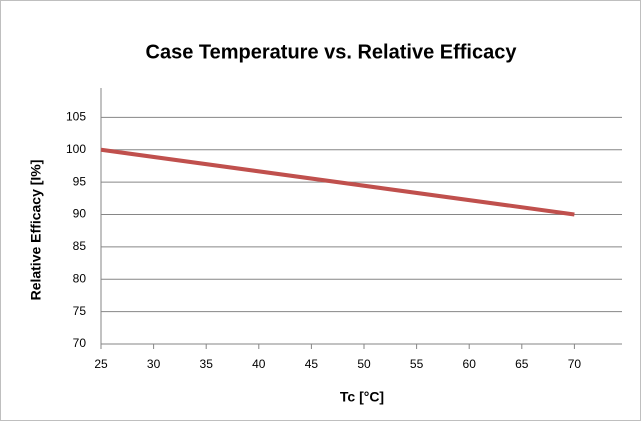 The image size is (641, 421). What do you see at coordinates (76, 117) in the screenshot?
I see `y-tick-label: 105` at bounding box center [76, 117].